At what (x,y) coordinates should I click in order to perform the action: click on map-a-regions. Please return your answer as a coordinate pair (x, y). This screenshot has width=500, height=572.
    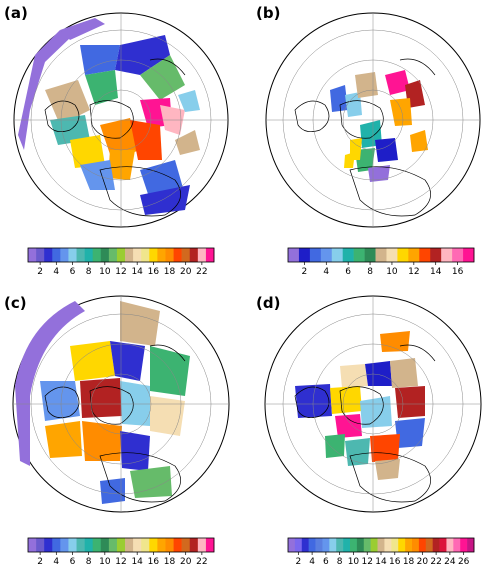
    Looking at the image, I should click on (109, 116).